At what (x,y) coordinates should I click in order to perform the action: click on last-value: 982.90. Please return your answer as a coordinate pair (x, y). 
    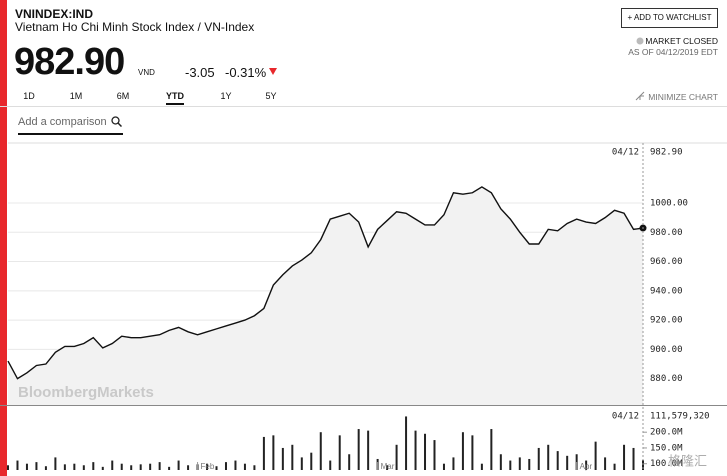
    Looking at the image, I should click on (666, 153).